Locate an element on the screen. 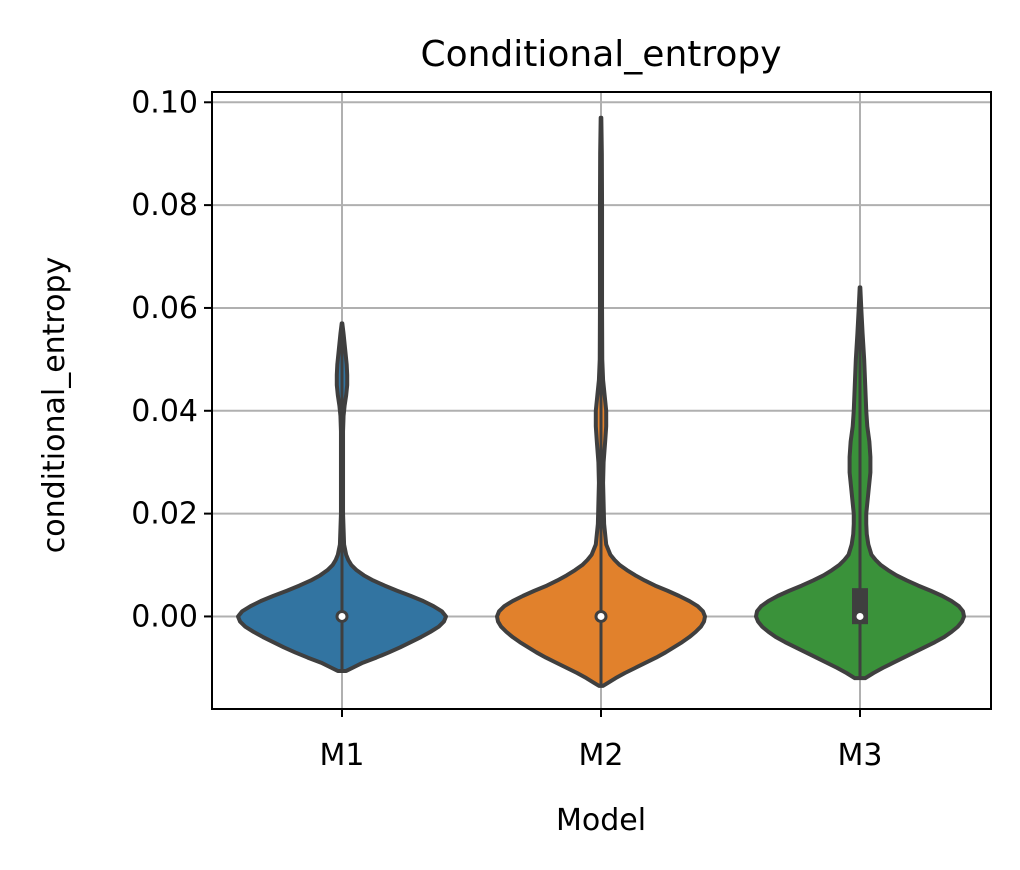 The image size is (1020, 870). violin-median-M2 is located at coordinates (601, 616).